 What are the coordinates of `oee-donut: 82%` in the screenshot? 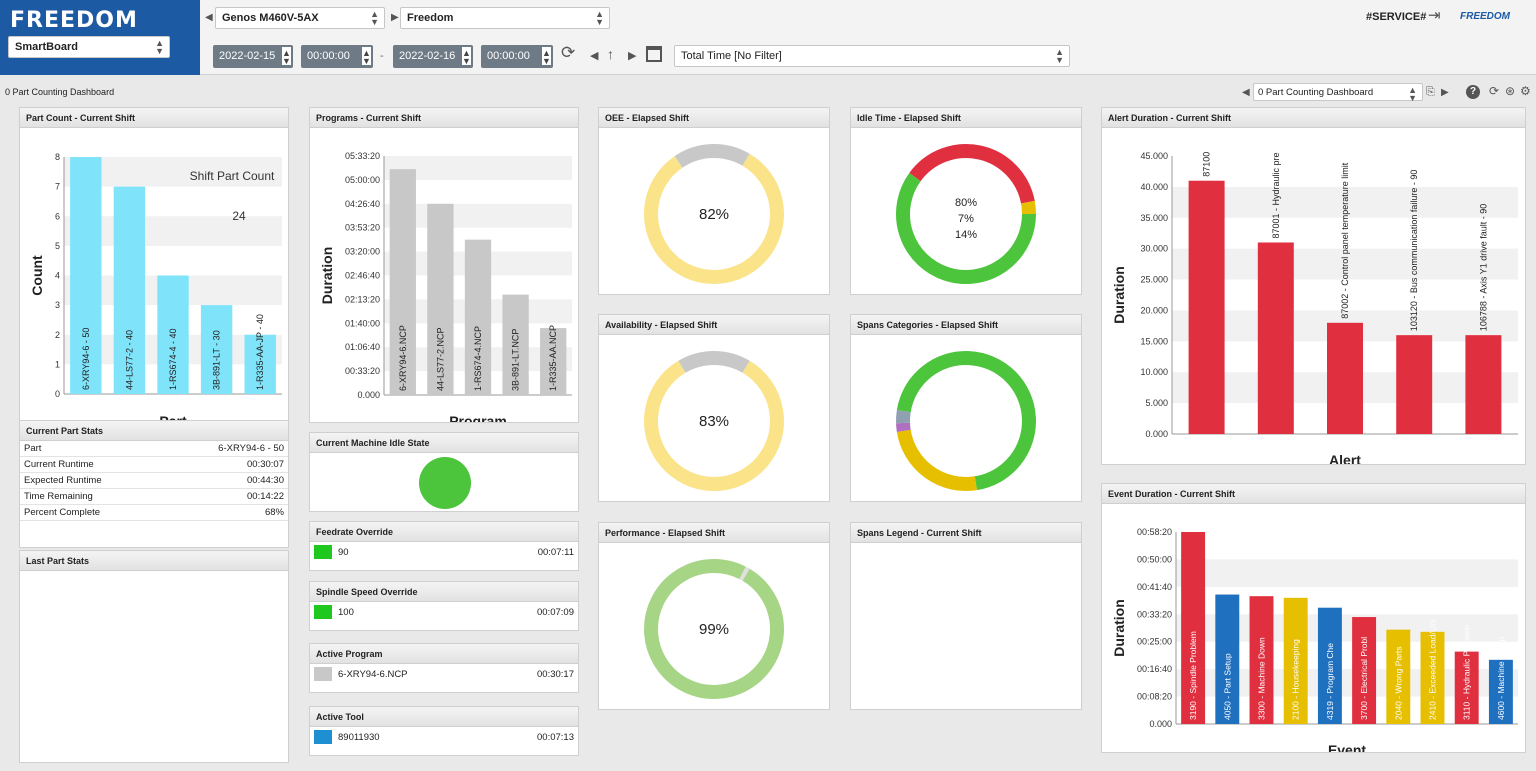 It's located at (714, 214).